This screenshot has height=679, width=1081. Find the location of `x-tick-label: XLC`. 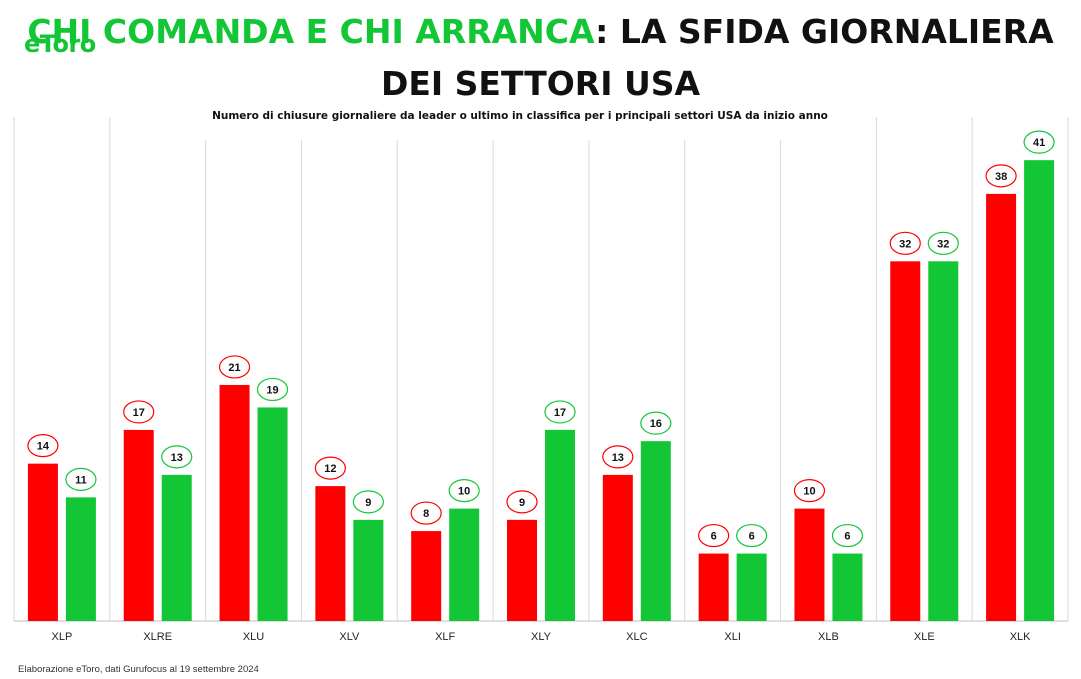

x-tick-label: XLC is located at coordinates (636, 637).